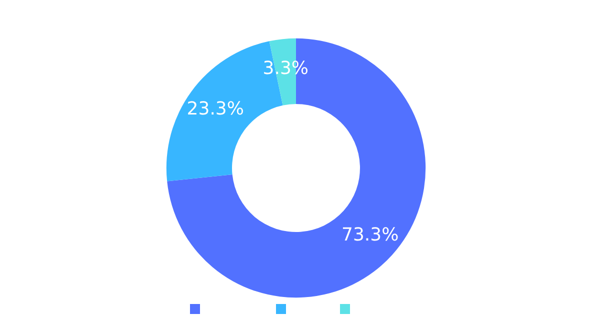 This screenshot has width=592, height=320. I want to click on data-label: 3.3%, so click(285, 69).